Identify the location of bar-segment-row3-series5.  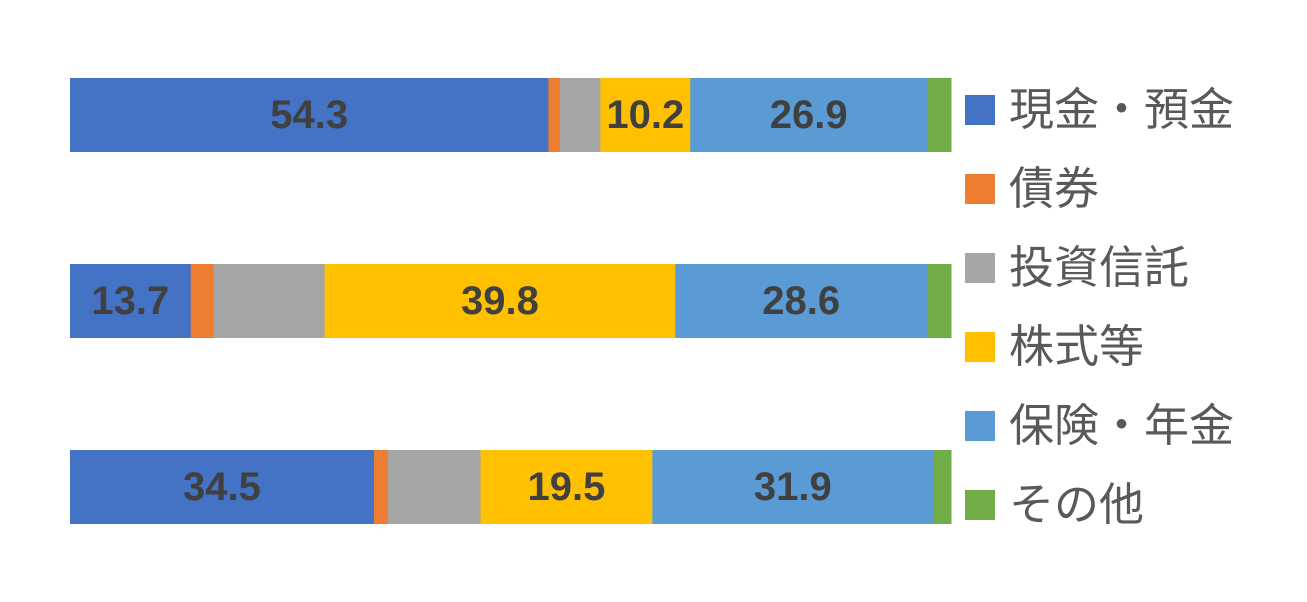
(793, 487).